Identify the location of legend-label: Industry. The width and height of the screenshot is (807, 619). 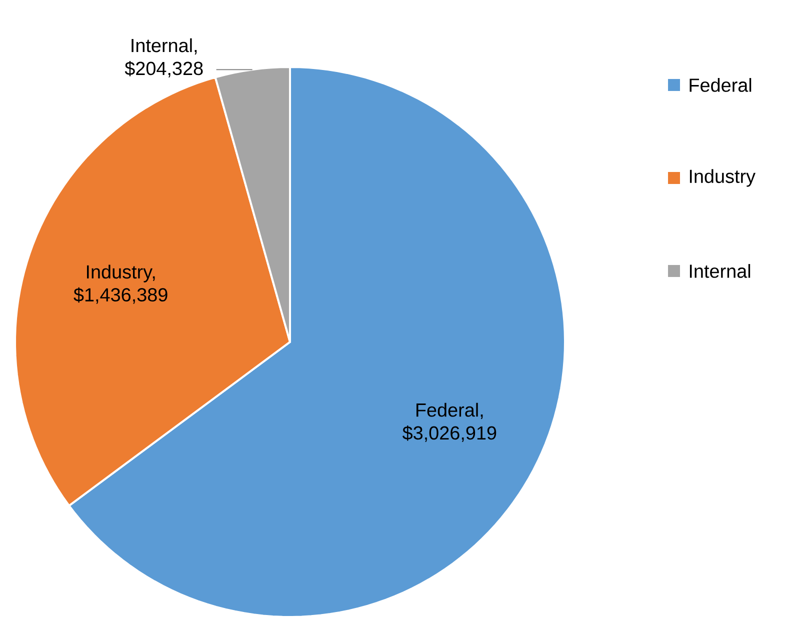
(723, 178).